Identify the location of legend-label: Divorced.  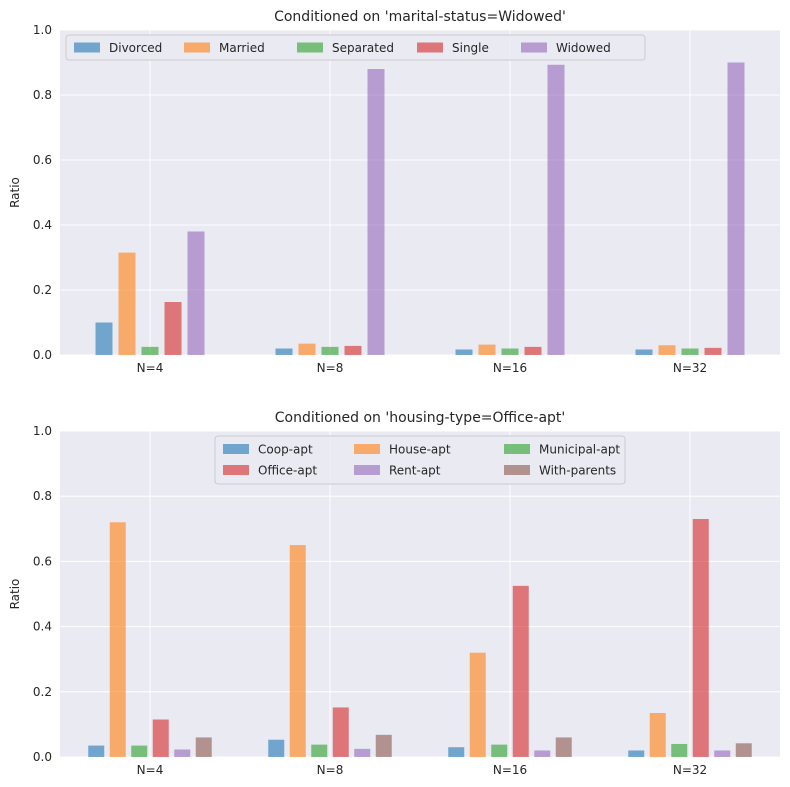
(135, 48).